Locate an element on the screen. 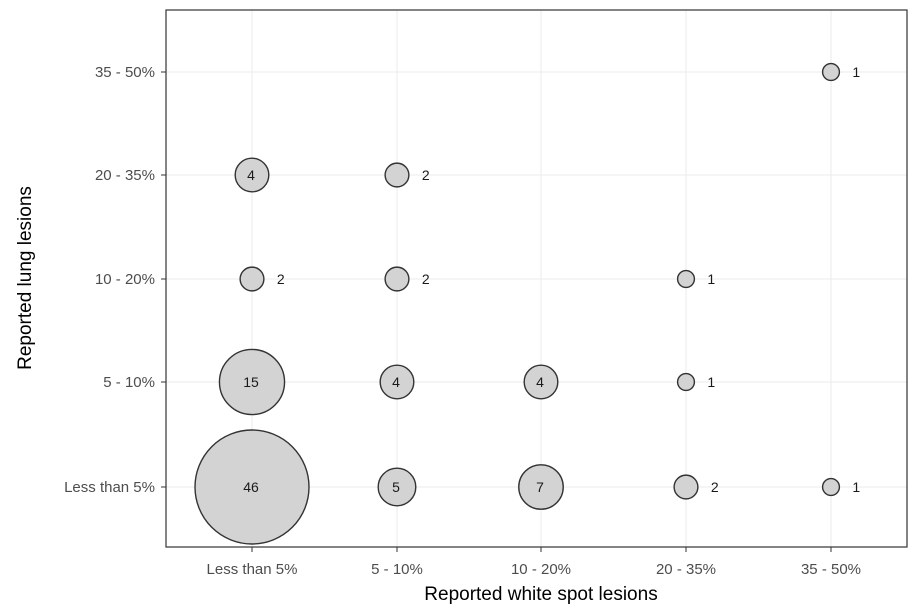 The image size is (909, 608). x-tick-label: Less than 5% is located at coordinates (252, 569).